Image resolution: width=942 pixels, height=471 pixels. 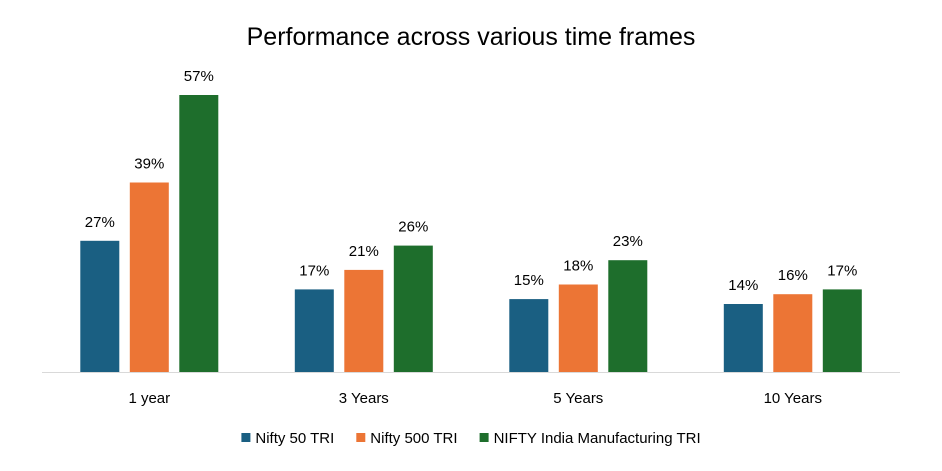 I want to click on data-label: 39%, so click(x=149, y=164).